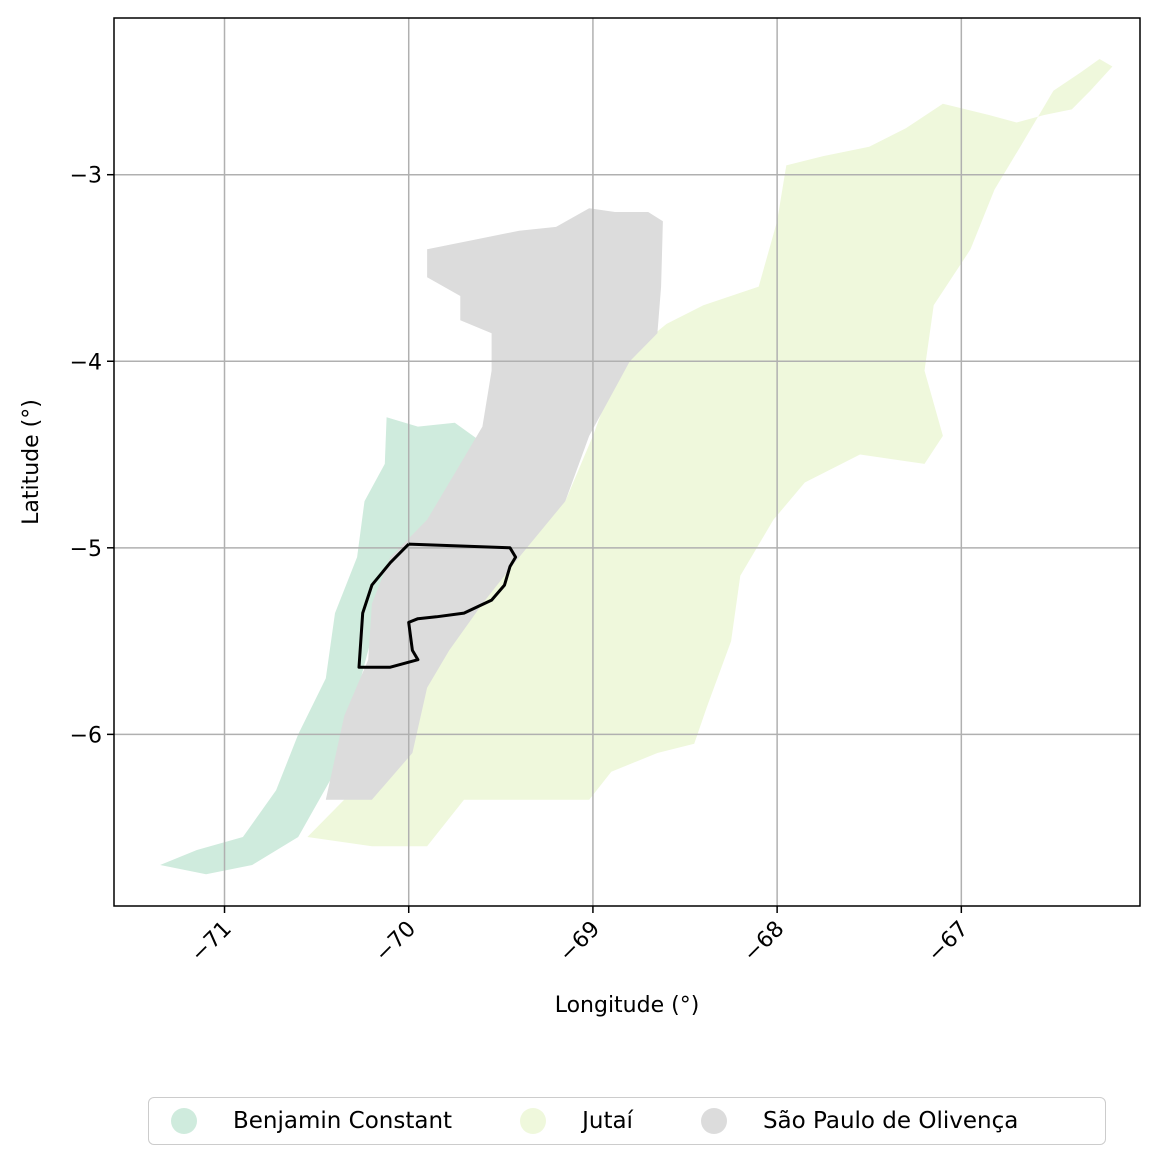 Image resolution: width=1158 pixels, height=1165 pixels. I want to click on legend-item-benjamin-constant: Benjamin Constant, so click(311, 1121).